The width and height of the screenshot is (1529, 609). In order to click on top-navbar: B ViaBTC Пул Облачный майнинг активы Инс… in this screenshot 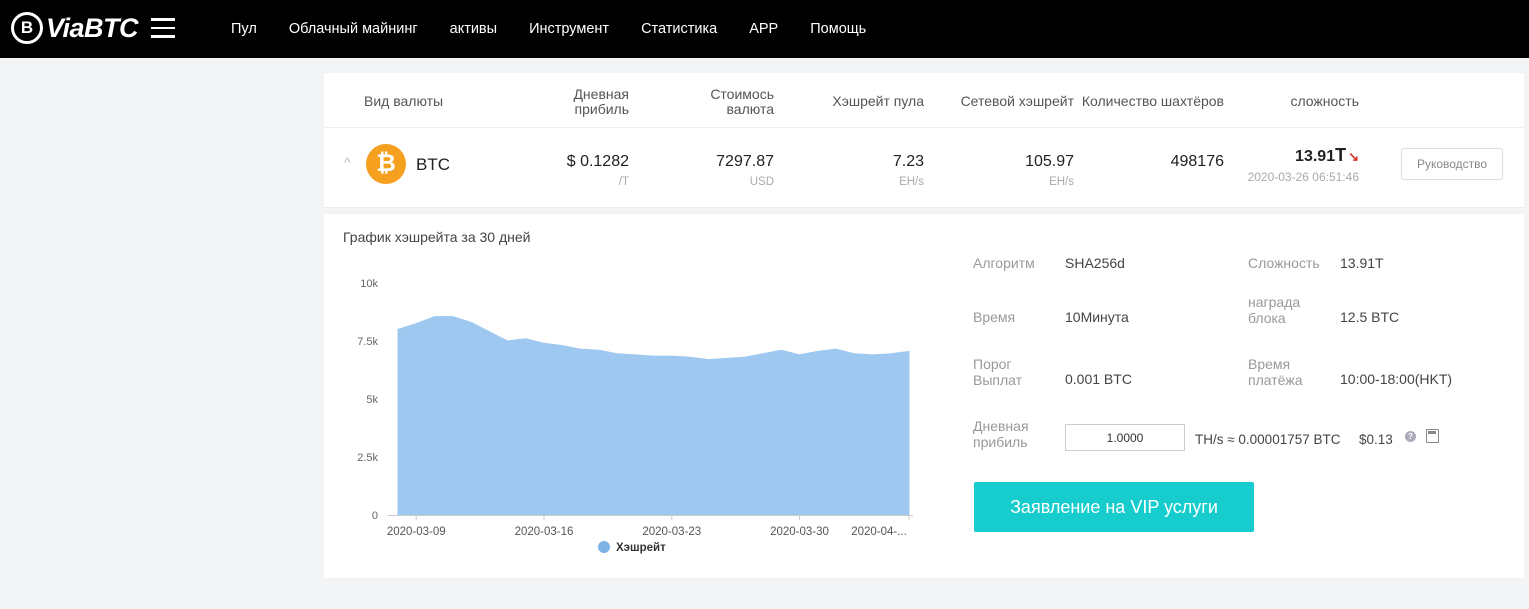, I will do `click(764, 29)`.